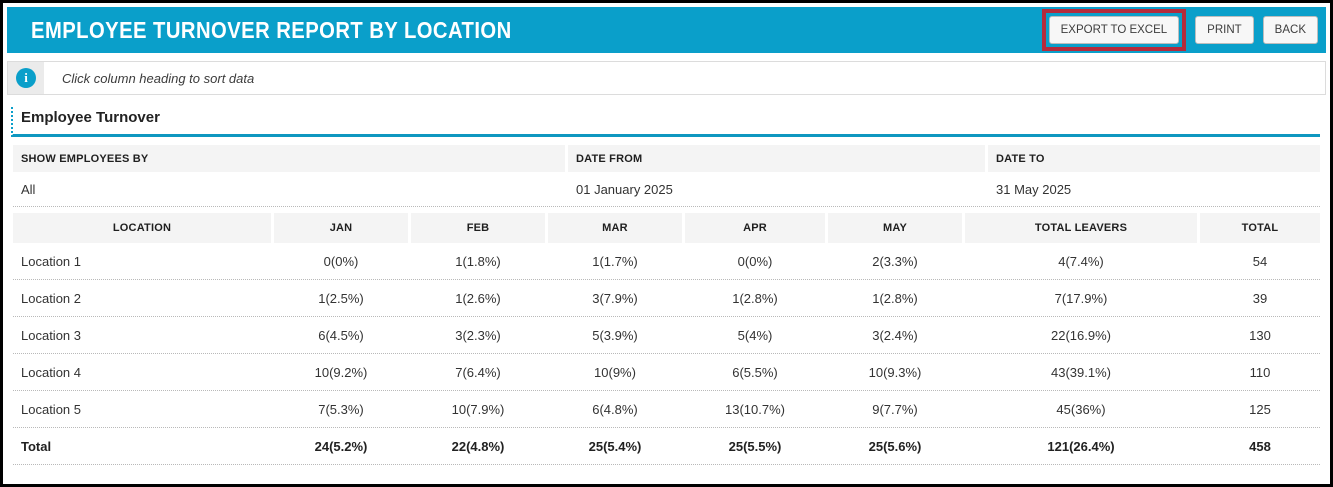  Describe the element at coordinates (478, 335) in the screenshot. I see `row-value: 3(2.3%)` at that location.